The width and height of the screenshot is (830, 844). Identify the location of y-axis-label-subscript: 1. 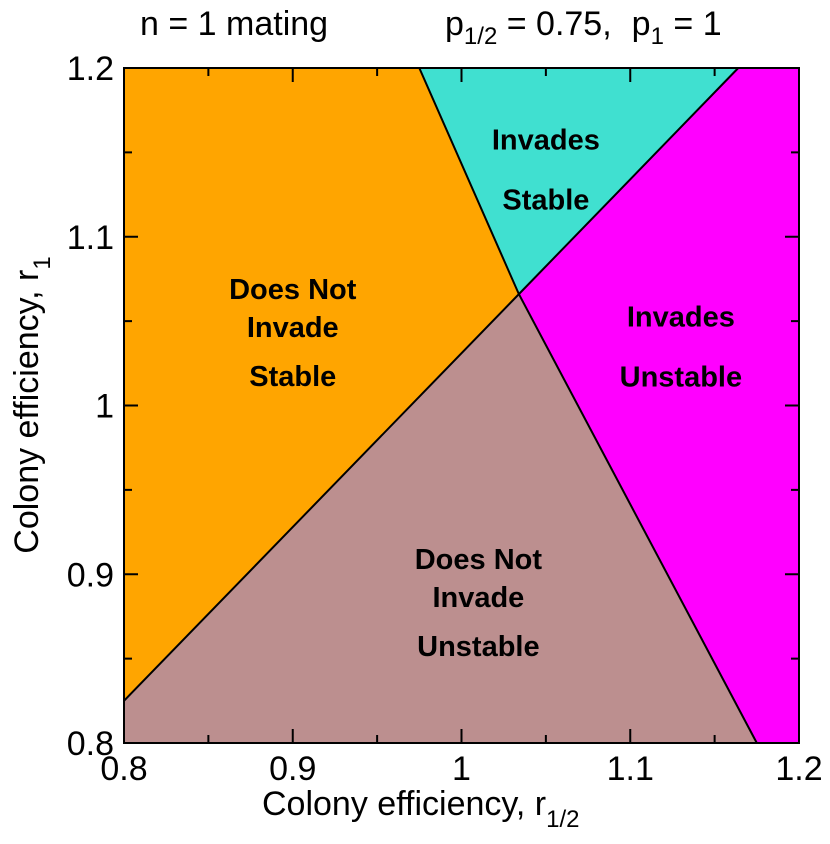
(42, 262).